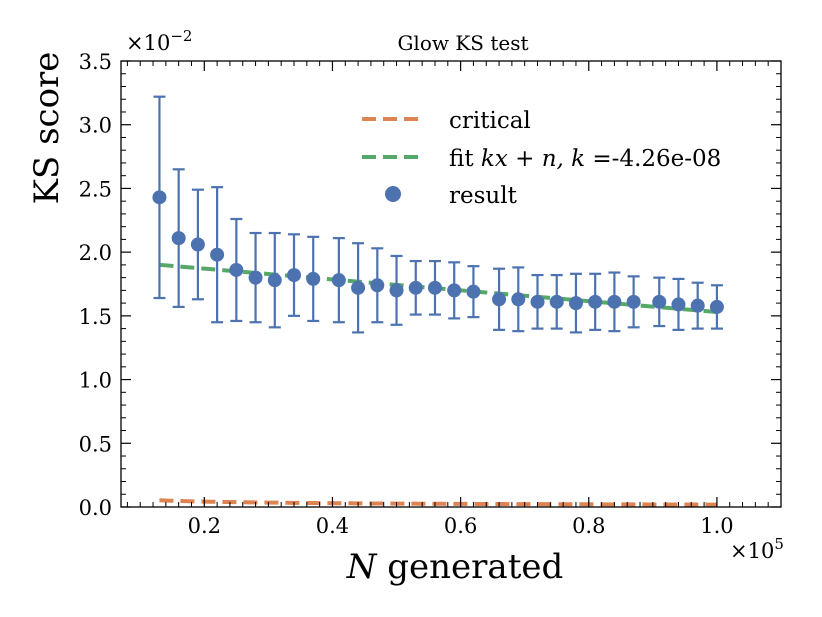 The image size is (822, 617). I want to click on x-axis-label-rest: generated, so click(469, 567).